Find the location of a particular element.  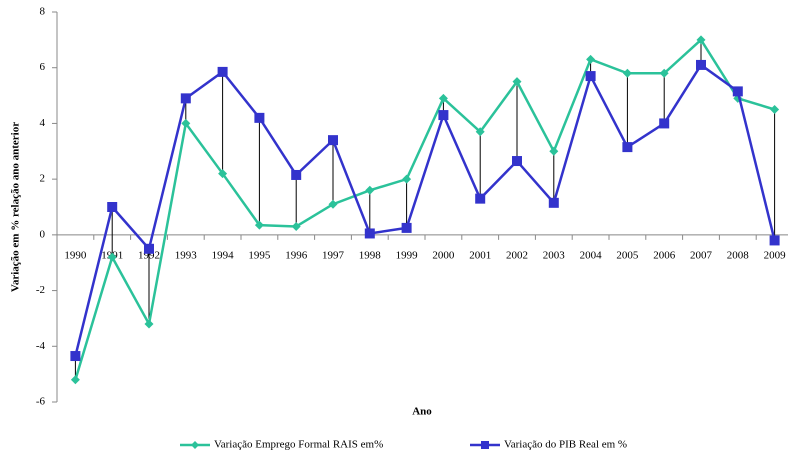

x-tick-label: 1996 is located at coordinates (296, 255).